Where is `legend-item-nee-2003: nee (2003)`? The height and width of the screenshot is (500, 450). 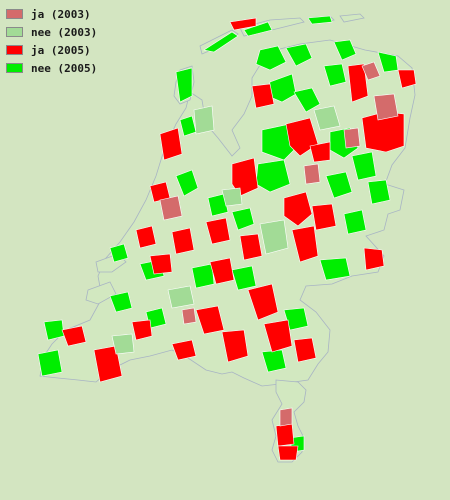
legend-item-nee-2003: nee (2003) is located at coordinates (51, 32).